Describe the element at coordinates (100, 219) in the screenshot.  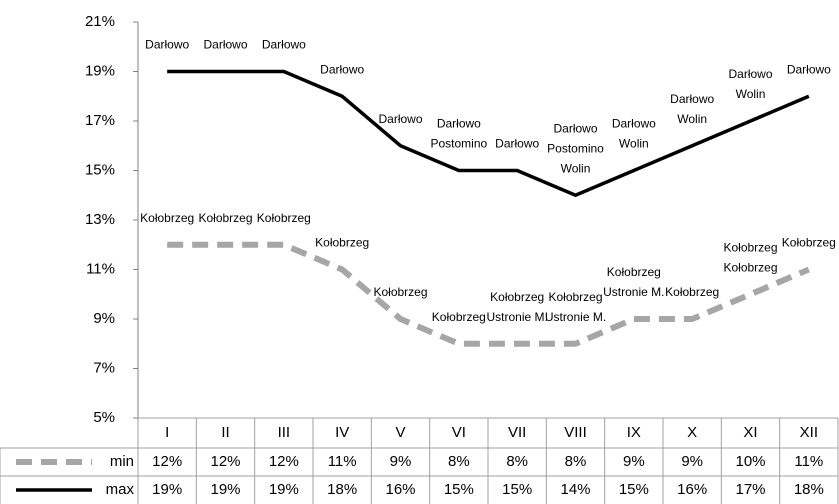
I see `y-tick-label: 13%` at that location.